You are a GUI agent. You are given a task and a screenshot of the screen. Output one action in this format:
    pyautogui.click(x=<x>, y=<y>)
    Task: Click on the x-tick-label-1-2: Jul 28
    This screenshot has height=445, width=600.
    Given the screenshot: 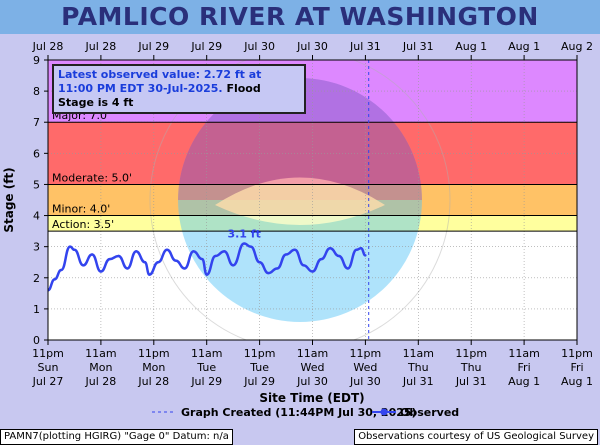 What is the action you would take?
    pyautogui.click(x=101, y=381)
    